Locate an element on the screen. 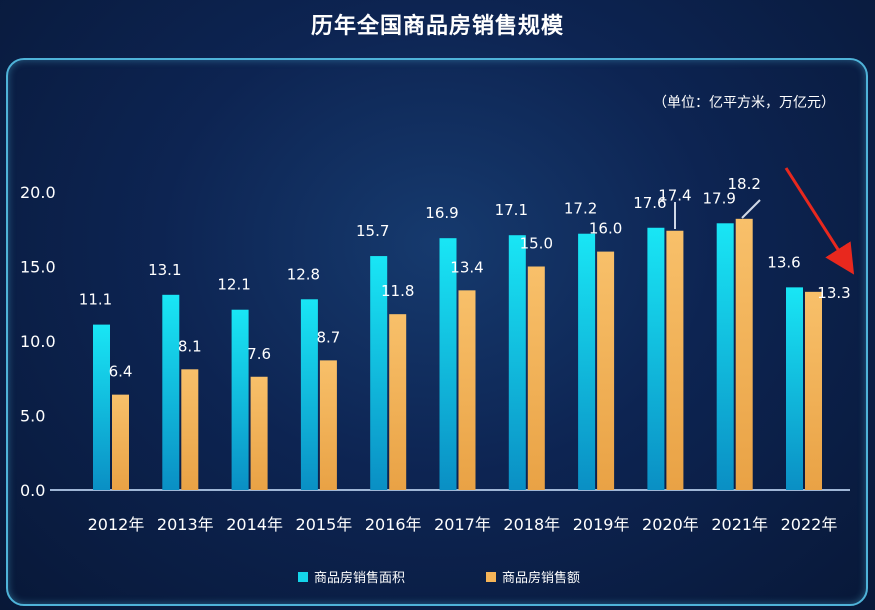 The image size is (875, 610). x-tick-label: 2017年 is located at coordinates (462, 524).